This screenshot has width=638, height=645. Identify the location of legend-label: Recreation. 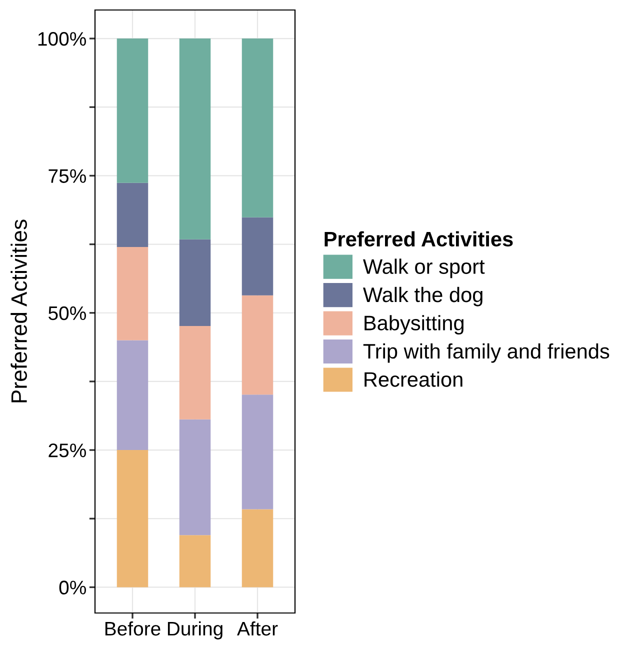
(413, 379).